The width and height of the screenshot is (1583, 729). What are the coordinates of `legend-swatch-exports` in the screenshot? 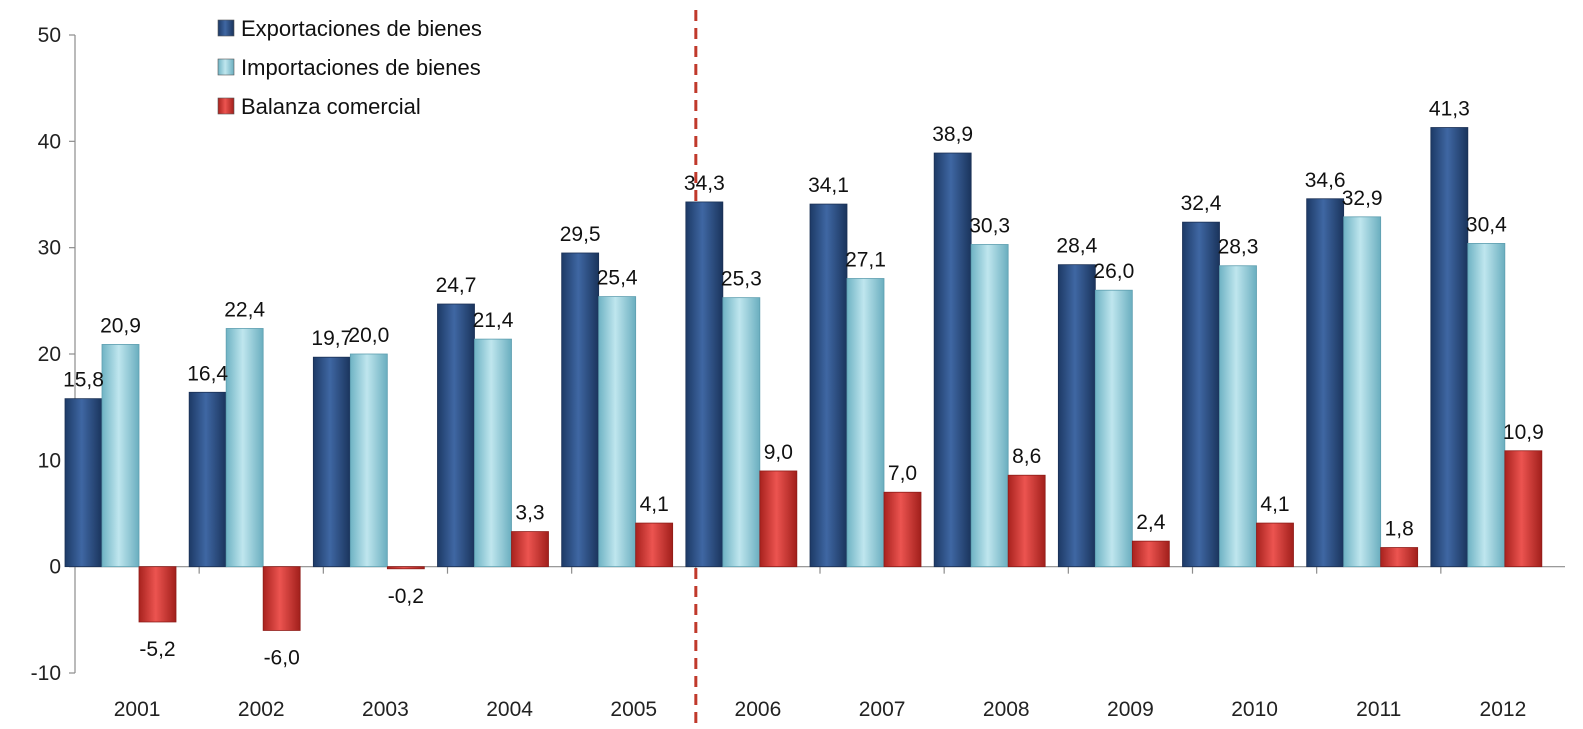 It's located at (226, 28).